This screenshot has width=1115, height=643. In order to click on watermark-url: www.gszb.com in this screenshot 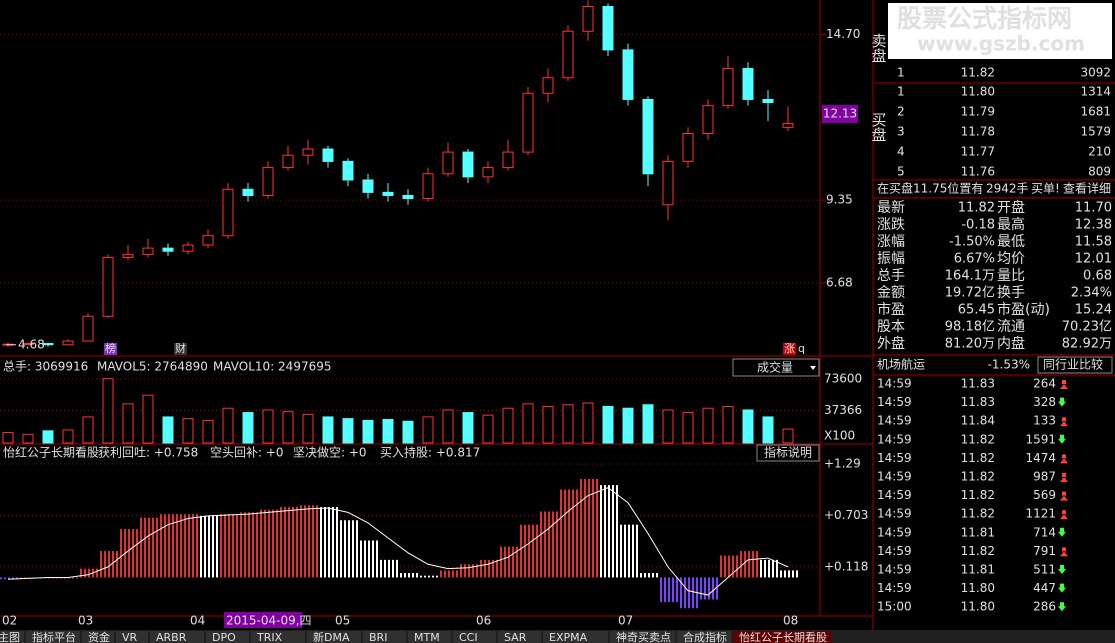, I will do `click(1001, 44)`.